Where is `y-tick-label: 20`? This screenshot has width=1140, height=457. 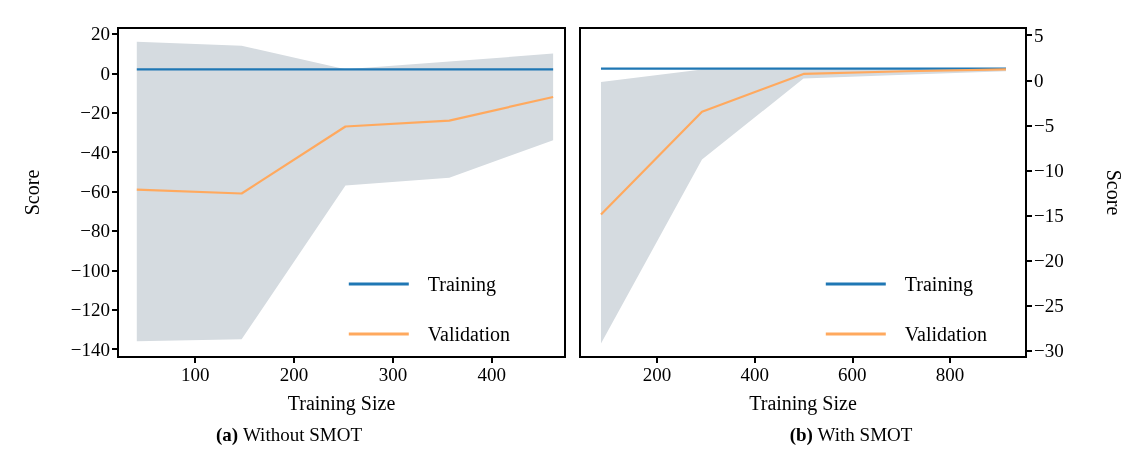 y-tick-label: 20 is located at coordinates (100, 34).